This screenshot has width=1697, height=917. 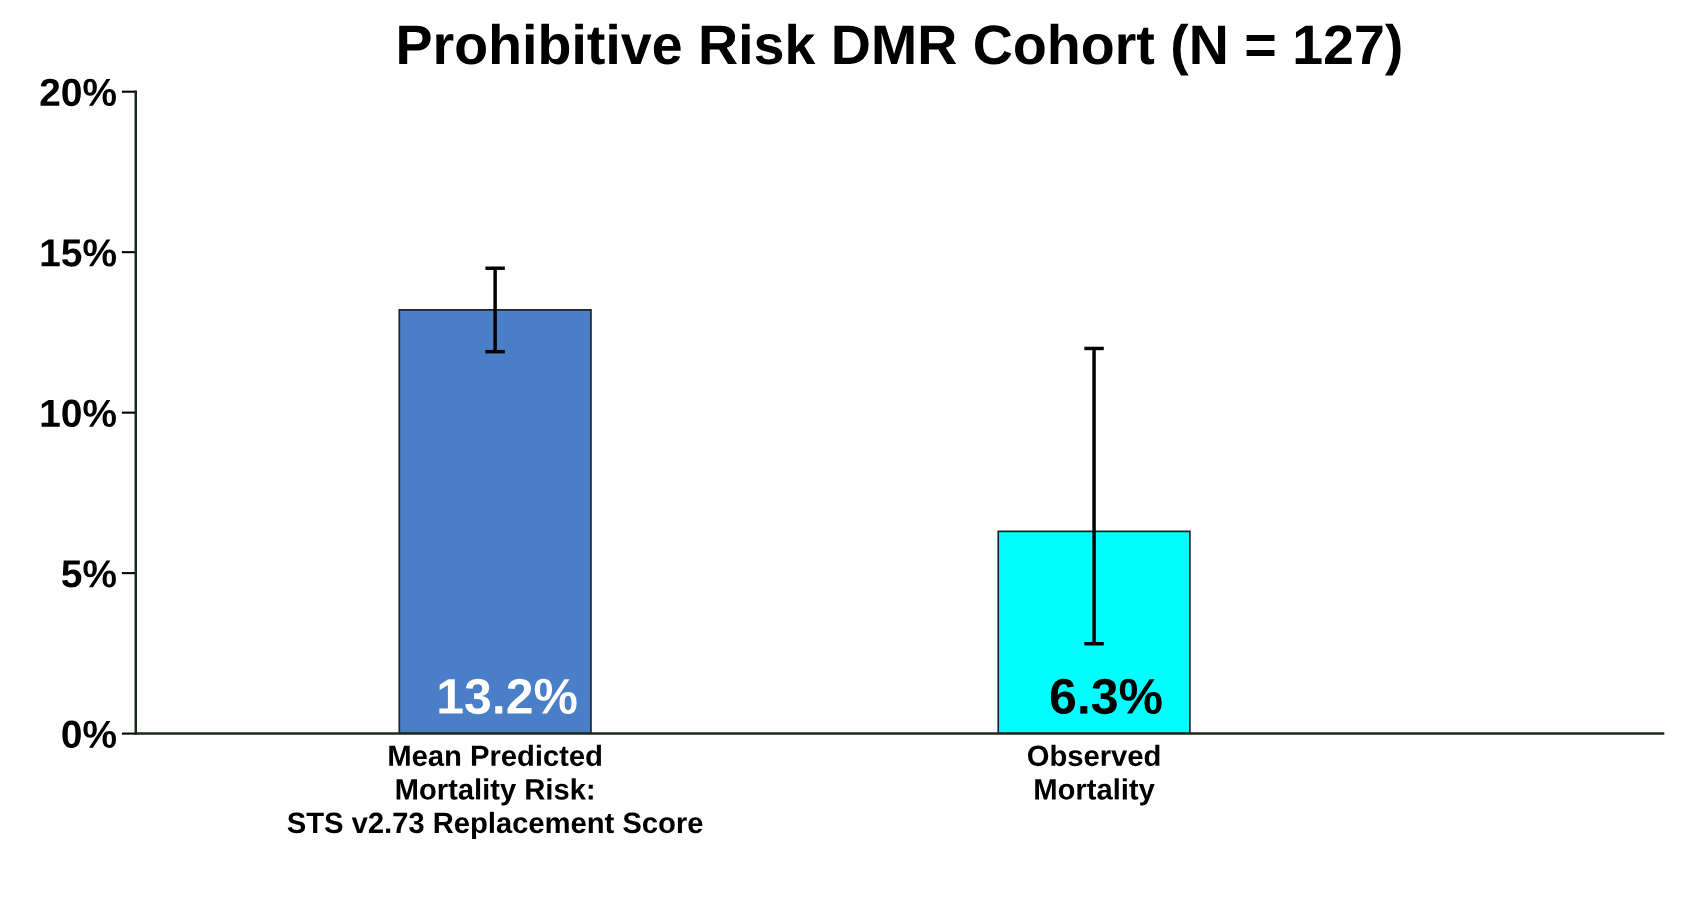 What do you see at coordinates (900, 49) in the screenshot?
I see `chart-title: Prohibitive Risk DMR Cohort (N = 127)` at bounding box center [900, 49].